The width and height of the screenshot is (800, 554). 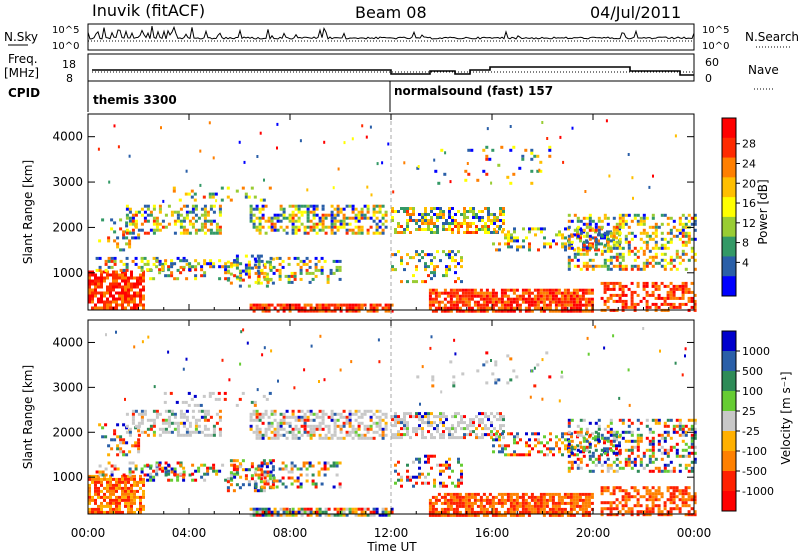 What do you see at coordinates (758, 491) in the screenshot?
I see `colorbar-tick-label: -1000` at bounding box center [758, 491].